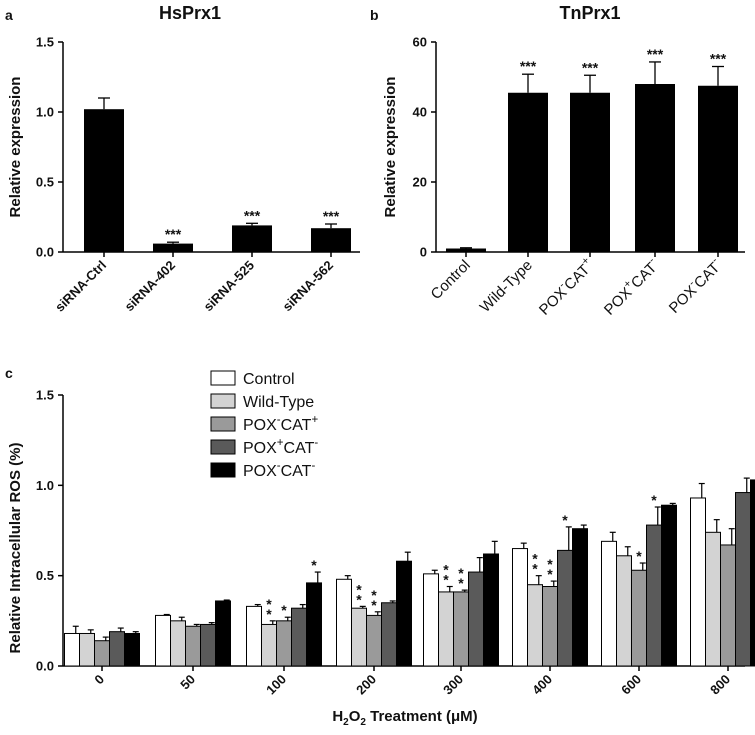  Describe the element at coordinates (453, 685) in the screenshot. I see `panel-c-x-tick-label: 300` at that location.